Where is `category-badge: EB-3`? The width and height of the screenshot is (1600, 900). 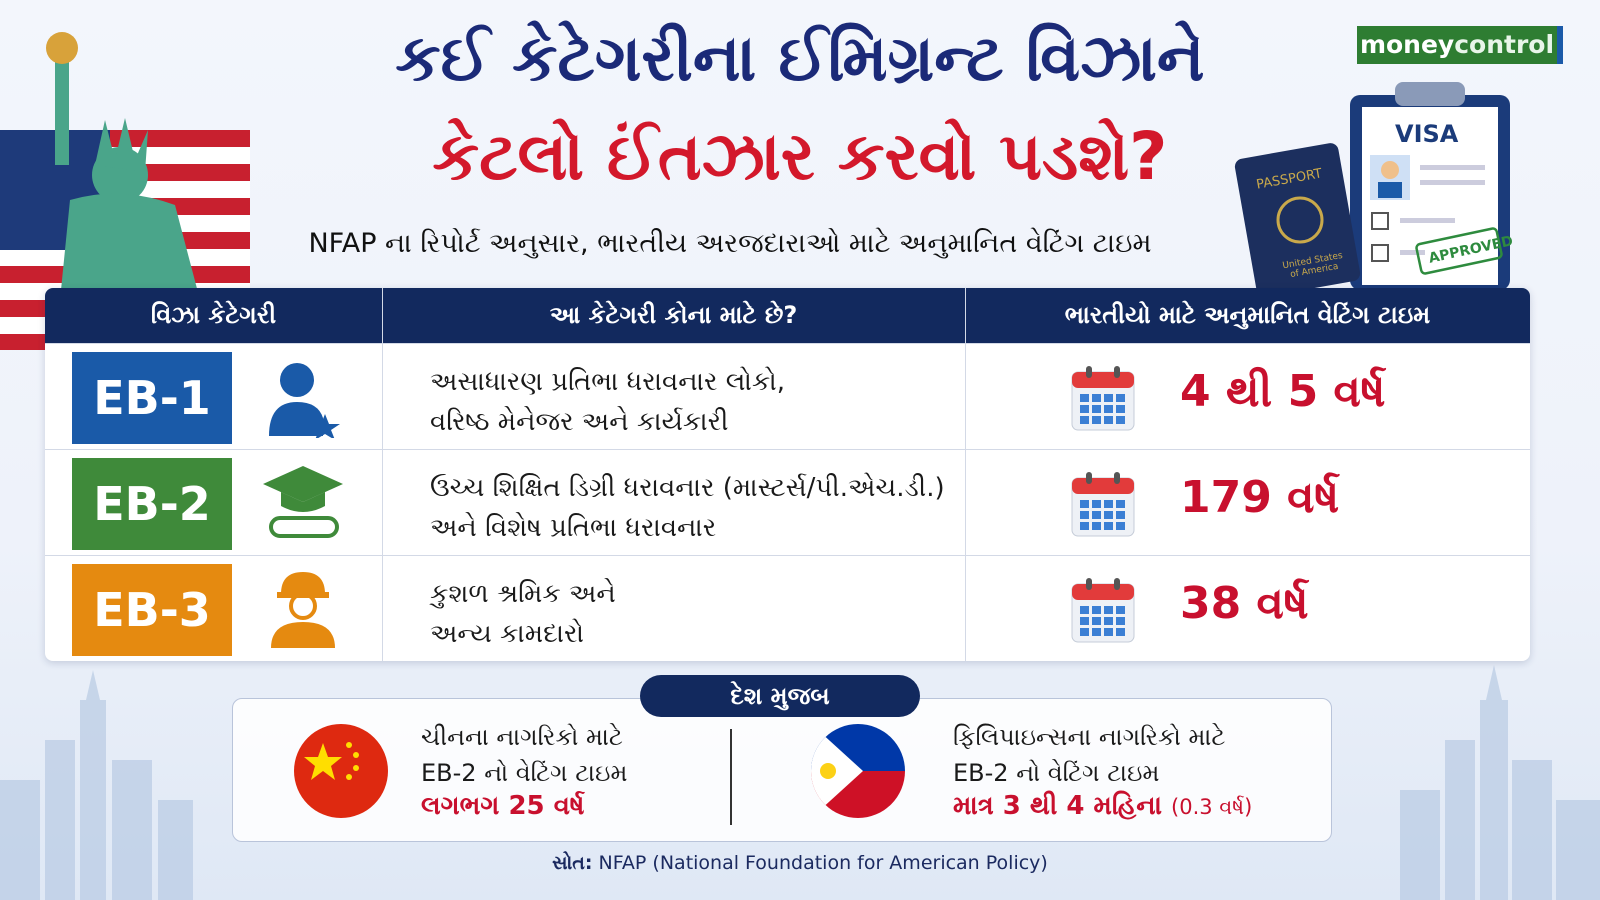 category-badge: EB-3 is located at coordinates (152, 610).